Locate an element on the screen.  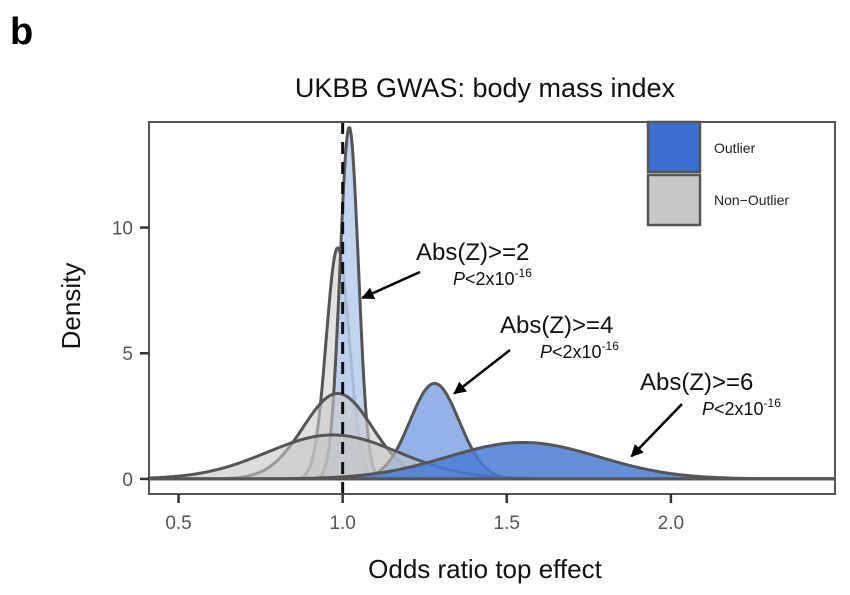
x-tick-label: 1.5 is located at coordinates (507, 523).